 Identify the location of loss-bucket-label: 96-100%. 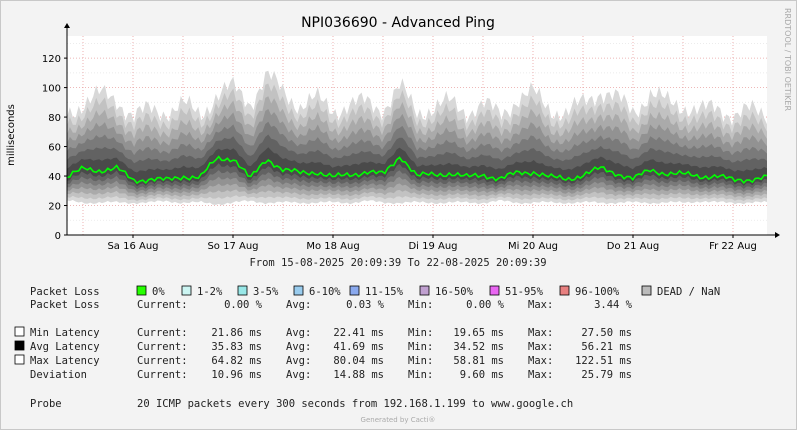
(597, 292).